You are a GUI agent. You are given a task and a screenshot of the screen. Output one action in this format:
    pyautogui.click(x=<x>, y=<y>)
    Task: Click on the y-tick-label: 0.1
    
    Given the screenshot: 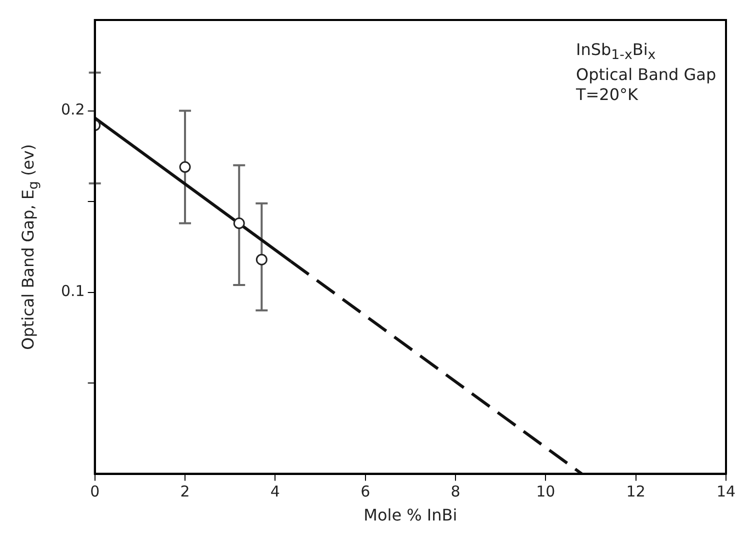 What is the action you would take?
    pyautogui.click(x=72, y=291)
    